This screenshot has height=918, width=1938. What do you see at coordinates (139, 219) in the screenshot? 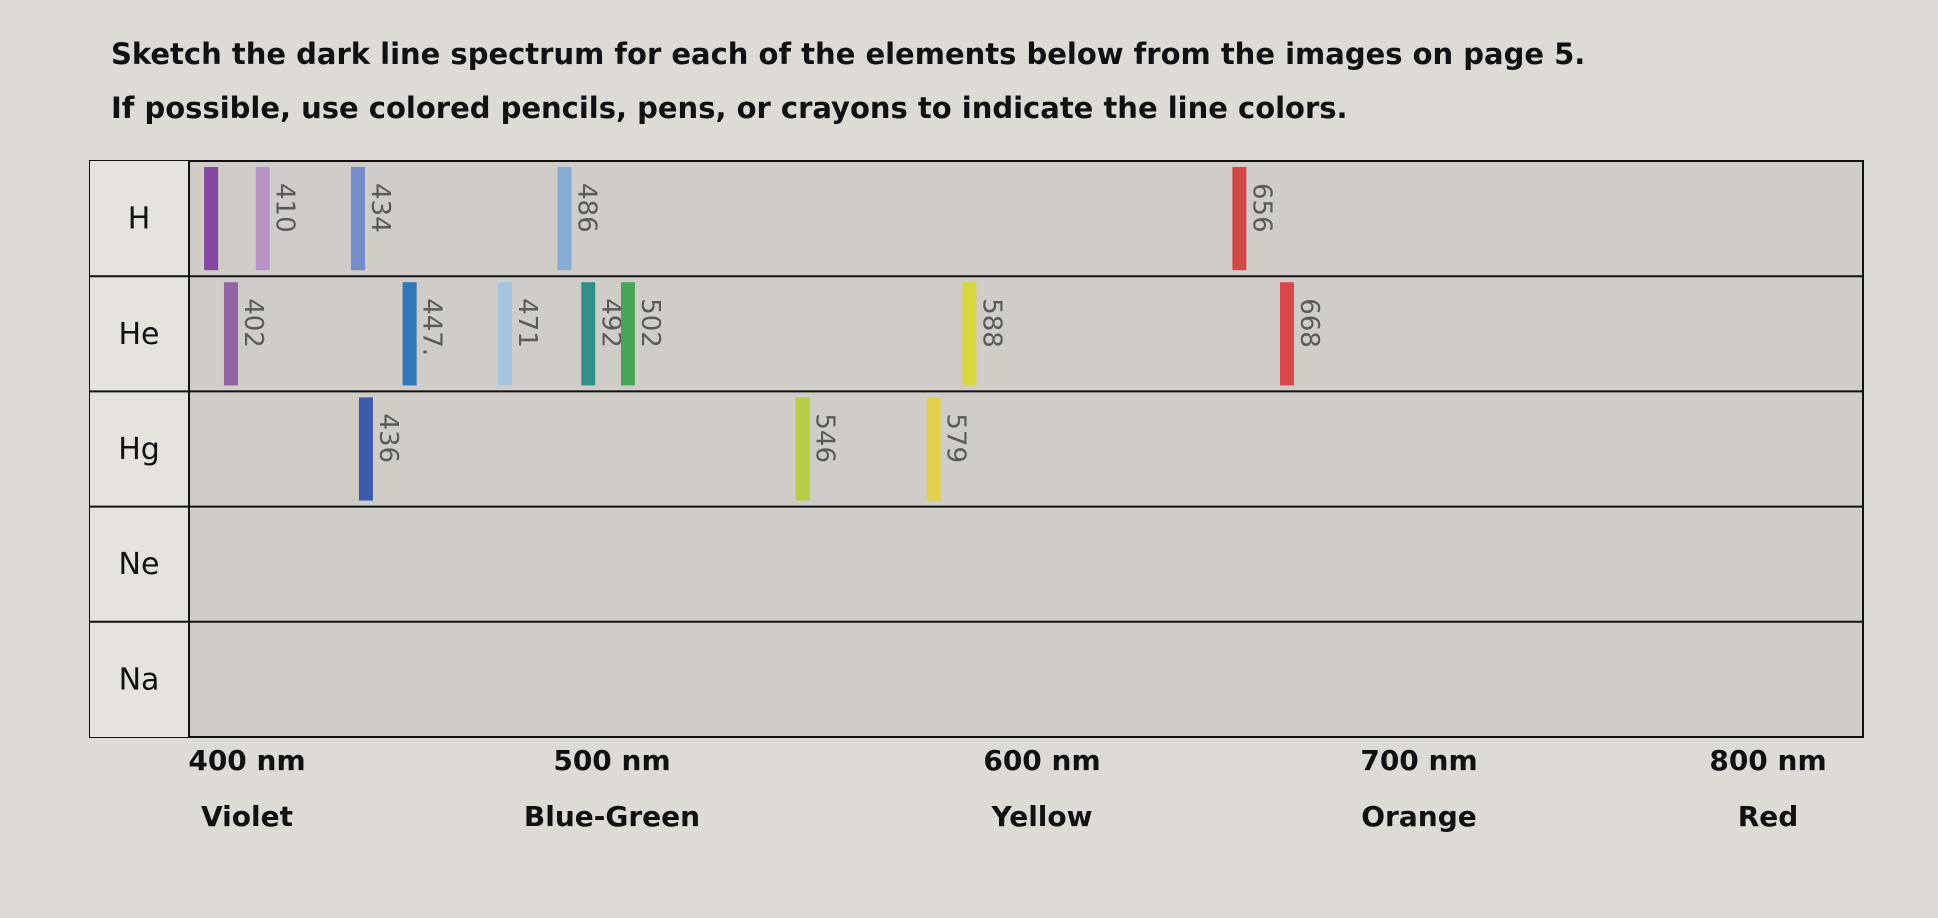
I see `element-label: H` at bounding box center [139, 219].